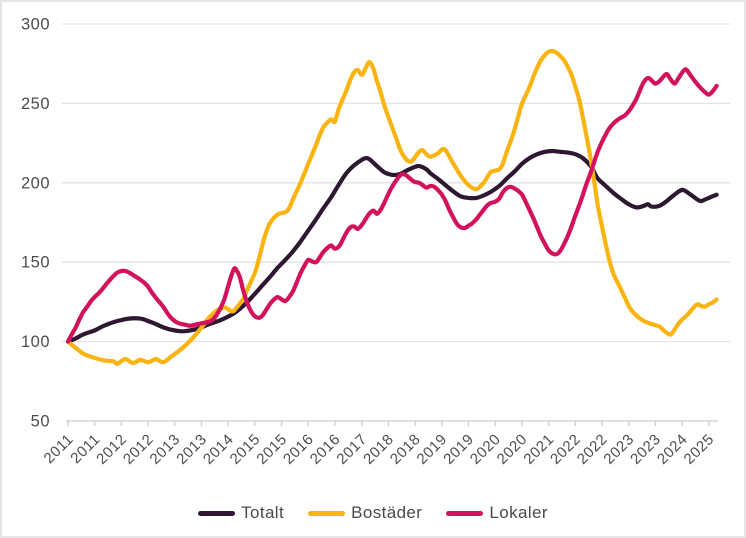  Describe the element at coordinates (59, 449) in the screenshot. I see `x-axis-label: 2011` at that location.